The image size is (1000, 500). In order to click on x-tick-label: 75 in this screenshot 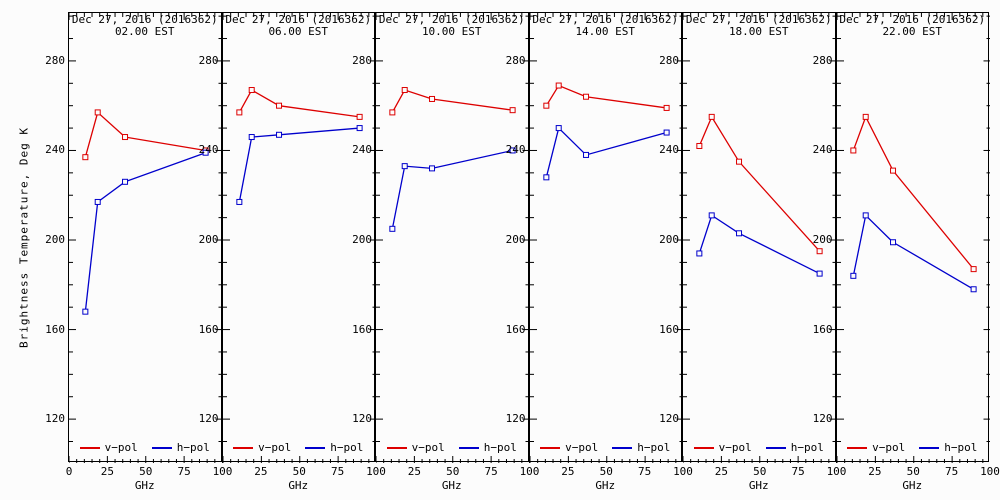, I will do `click(798, 471)`.